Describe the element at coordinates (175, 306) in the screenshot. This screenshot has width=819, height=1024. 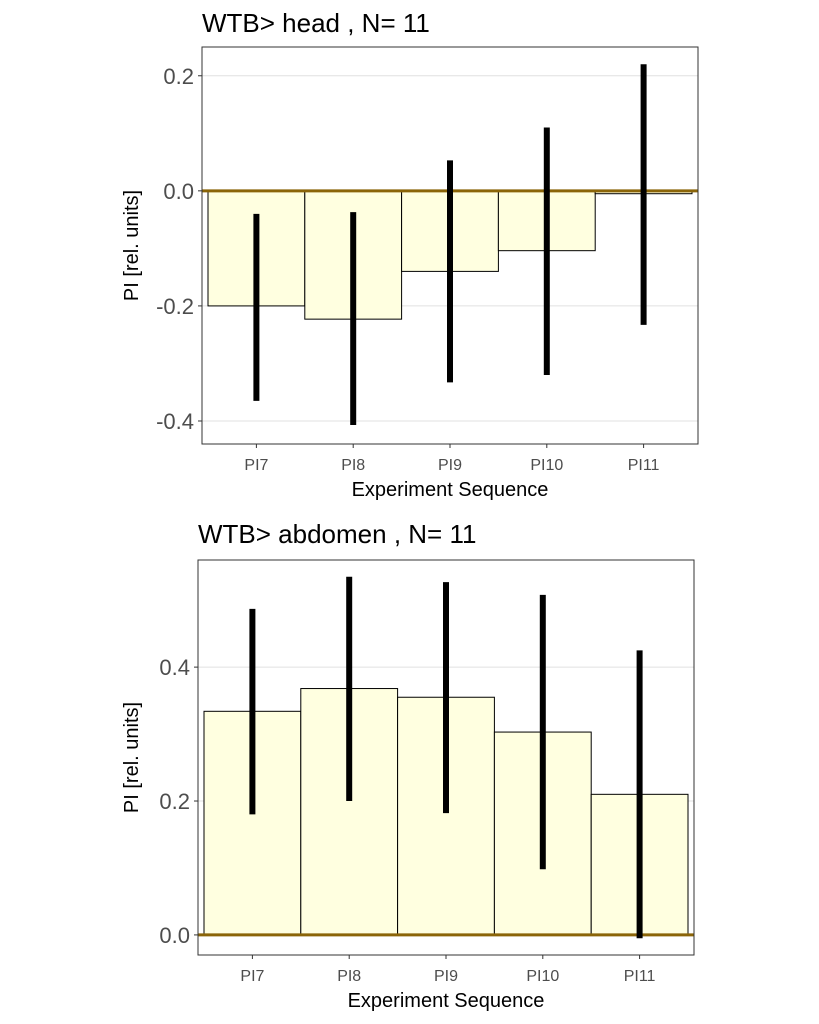
I see `y-tick-label: -0.2` at that location.